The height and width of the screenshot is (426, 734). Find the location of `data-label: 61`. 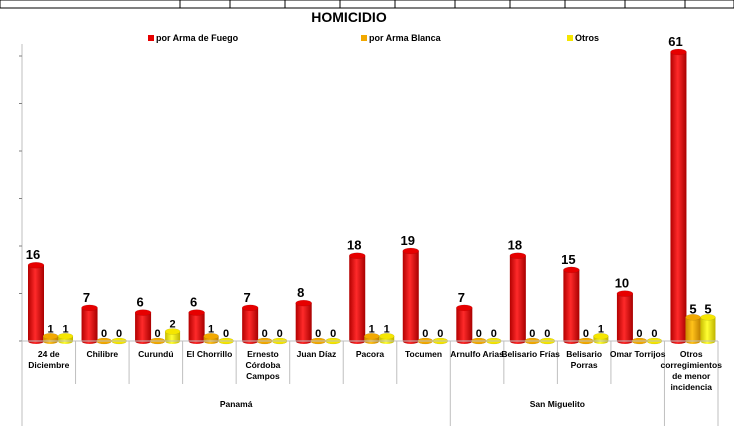

data-label: 61 is located at coordinates (675, 41).